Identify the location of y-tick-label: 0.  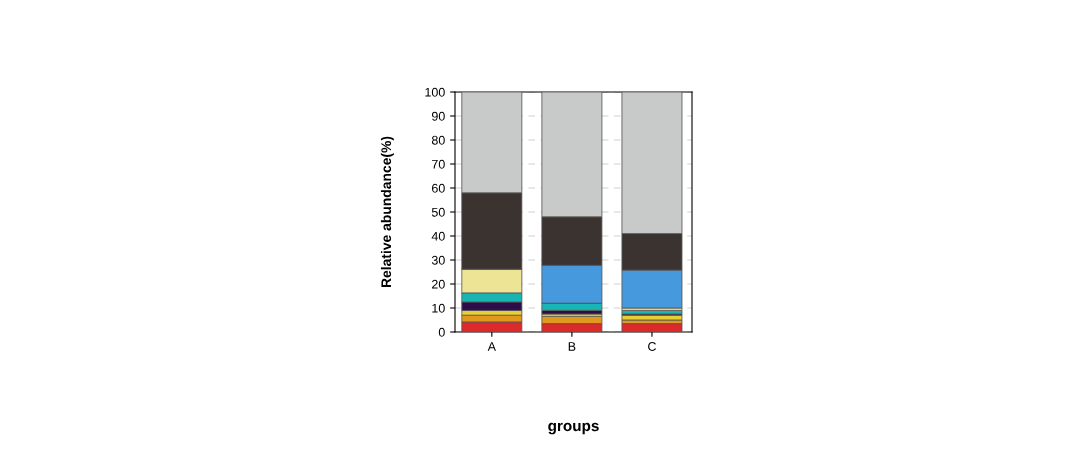
(441, 332).